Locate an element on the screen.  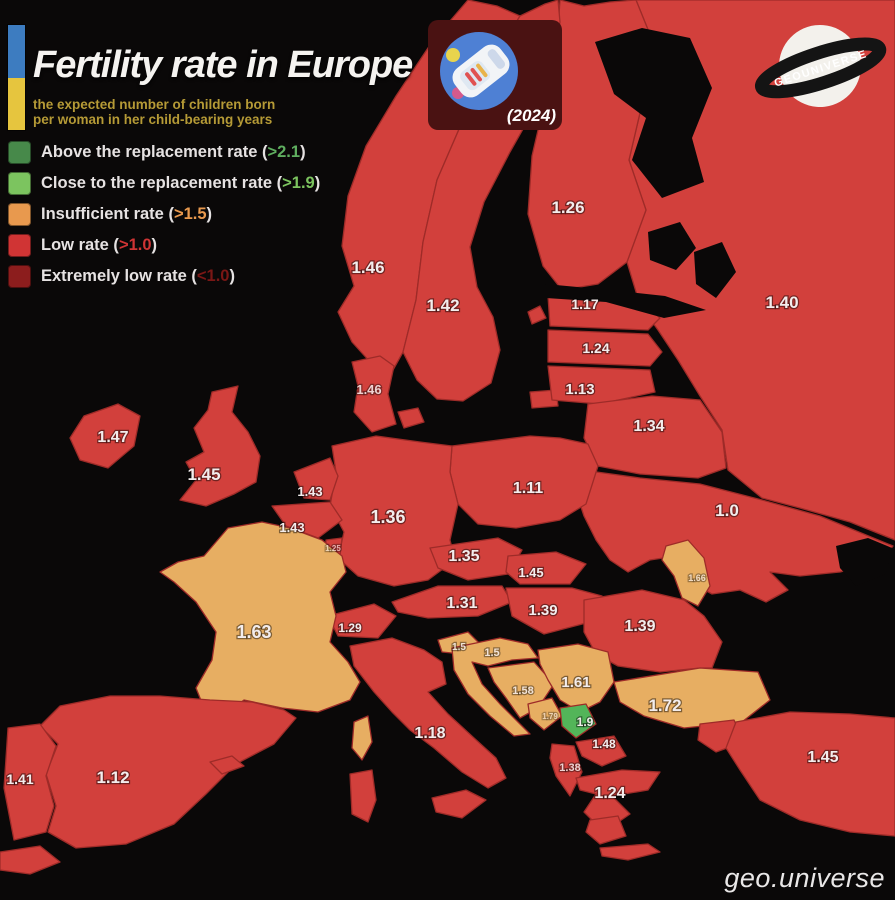
legend-label: Close to the replacement rate (>1.9) is located at coordinates (181, 183).